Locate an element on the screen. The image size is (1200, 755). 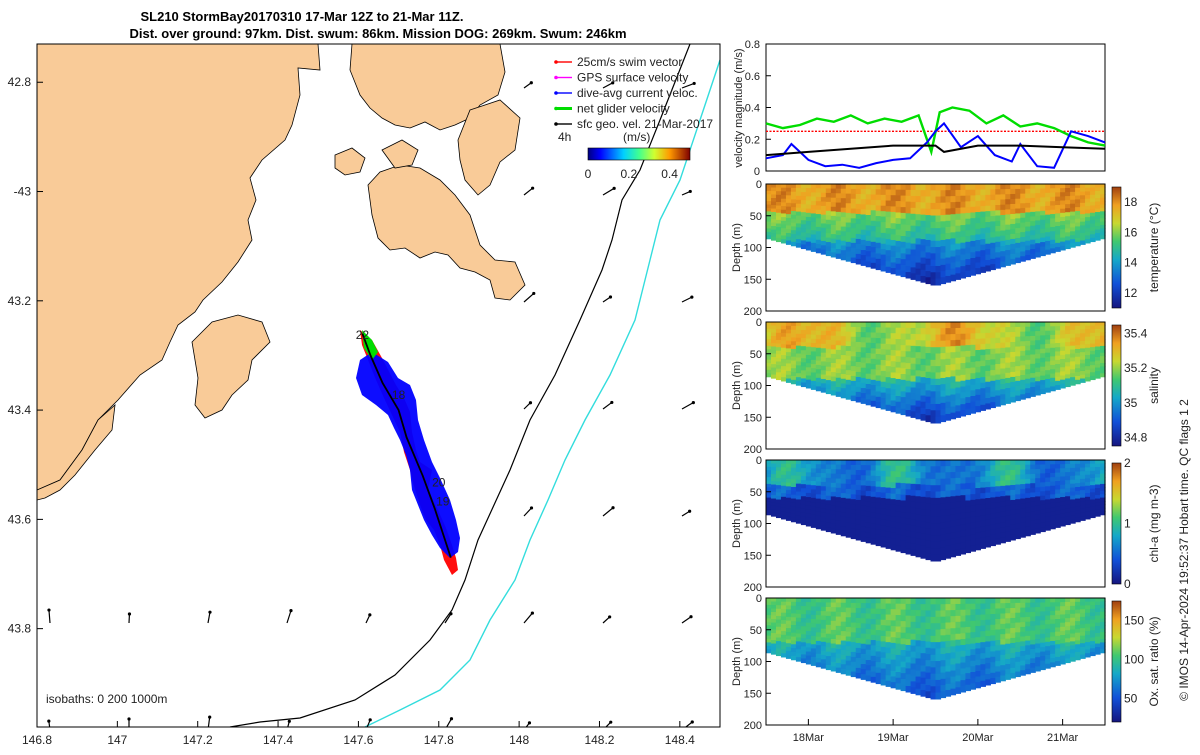
map-x-tick-label: 147.6 is located at coordinates (358, 740).